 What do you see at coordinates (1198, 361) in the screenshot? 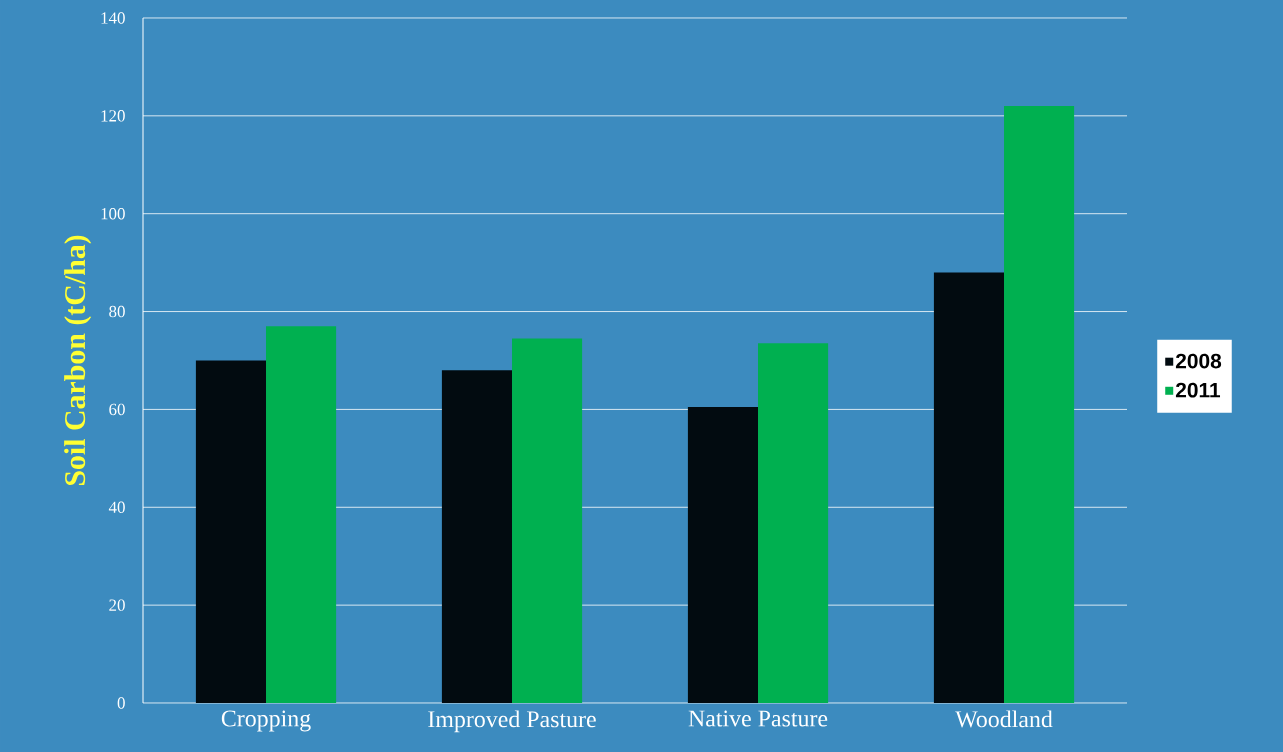
I see `legend-label: 2008` at bounding box center [1198, 361].